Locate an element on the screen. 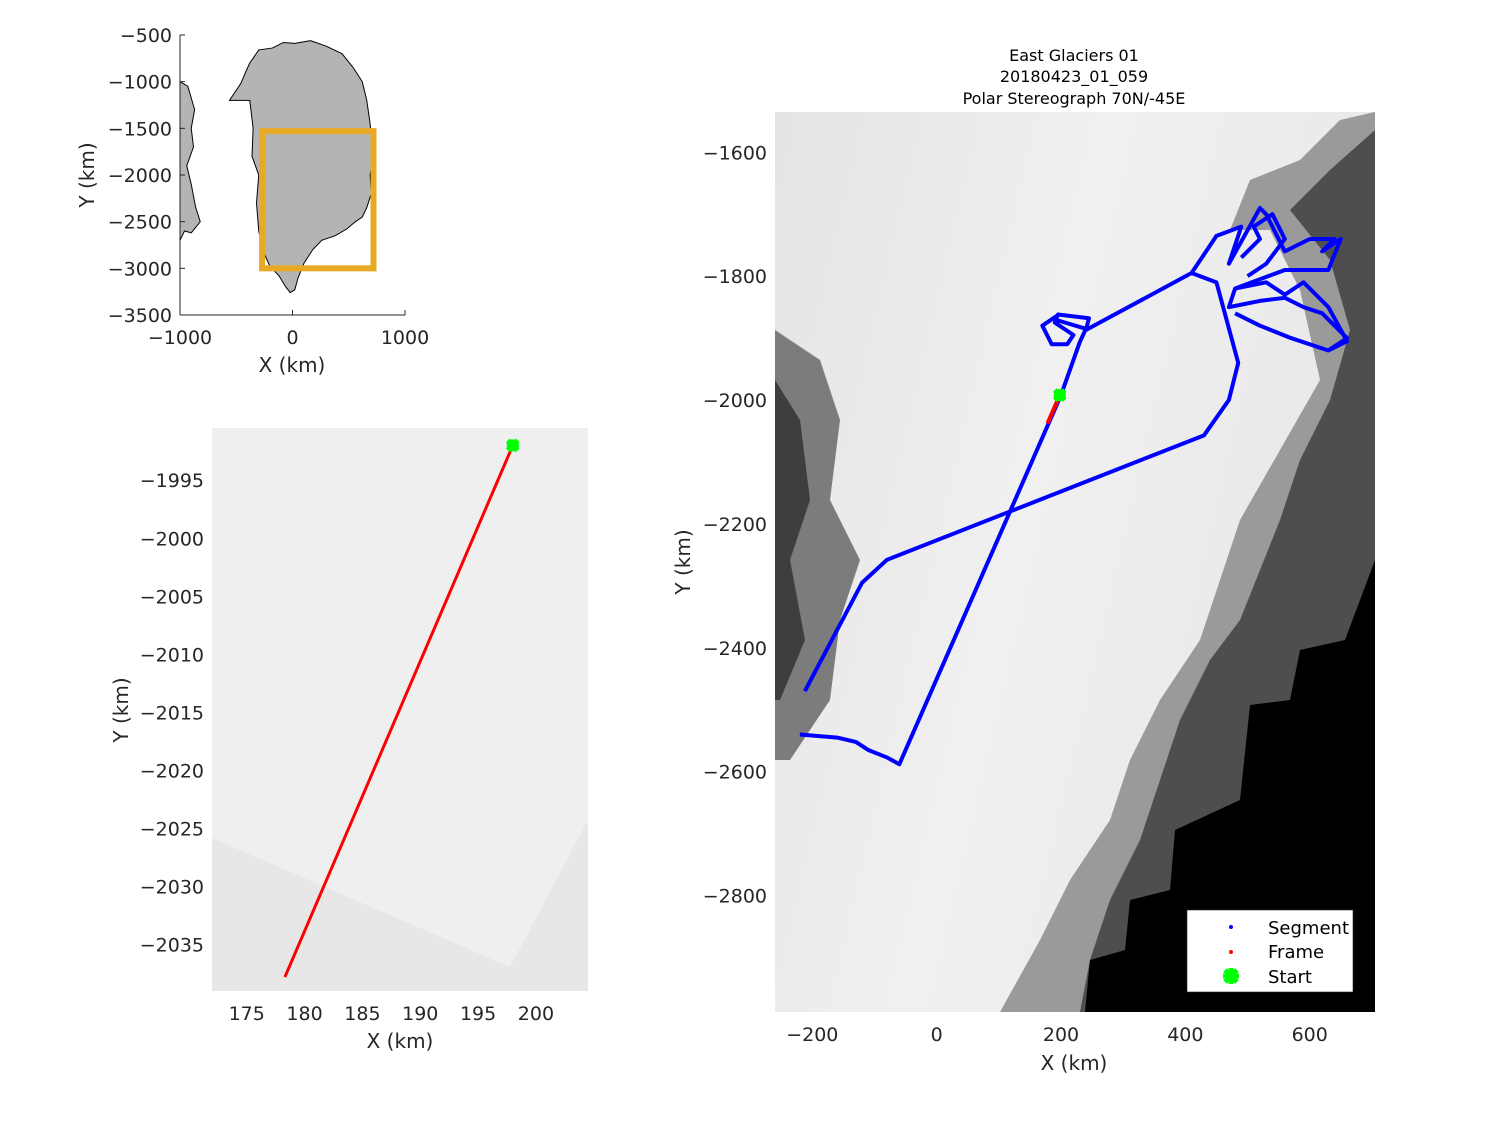 This screenshot has height=1125, width=1500. legend: Segment Frame Start is located at coordinates (1270, 951).